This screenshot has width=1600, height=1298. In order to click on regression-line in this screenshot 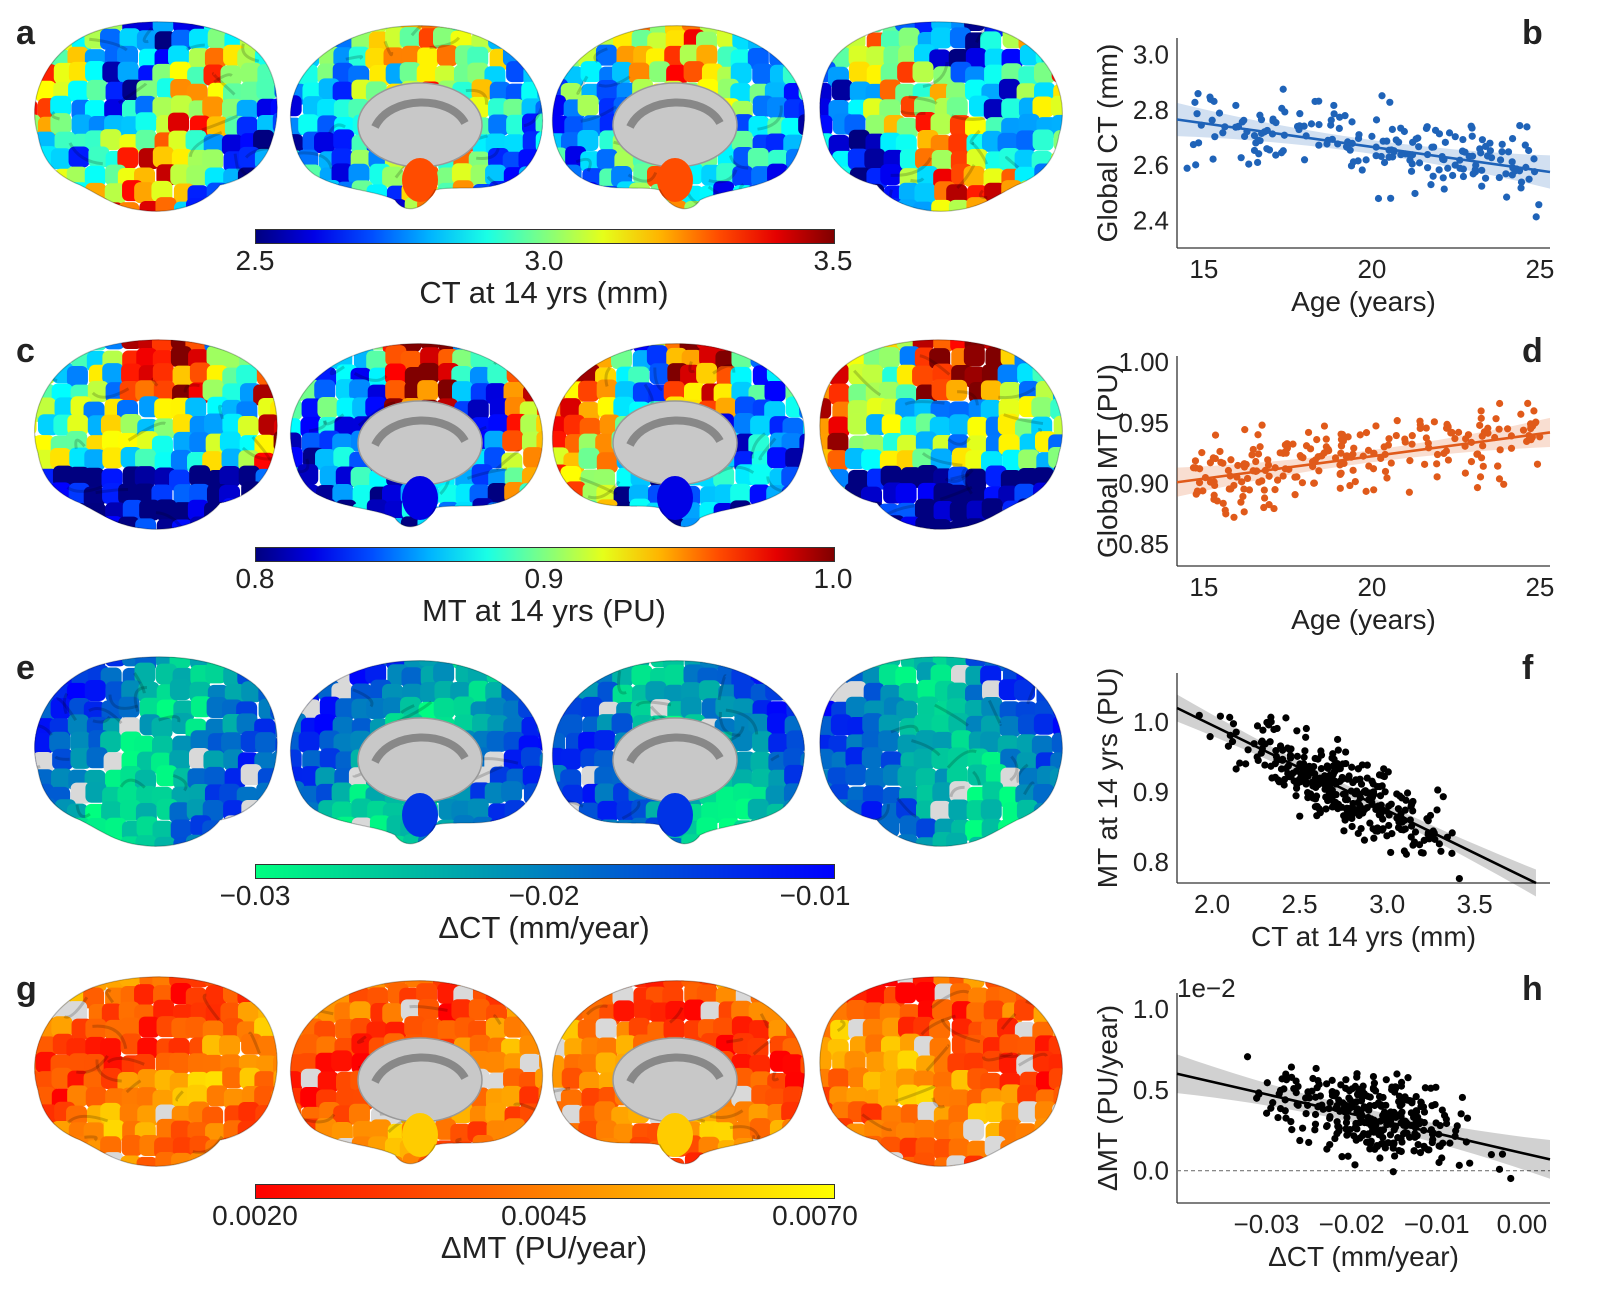, I will do `click(1363, 146)`.